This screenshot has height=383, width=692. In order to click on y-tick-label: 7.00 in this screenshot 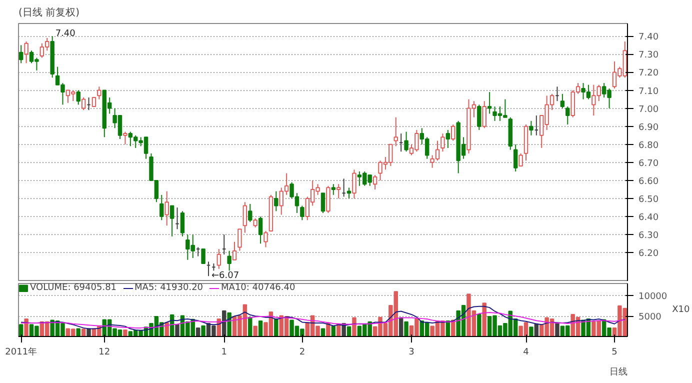, I will do `click(648, 109)`.